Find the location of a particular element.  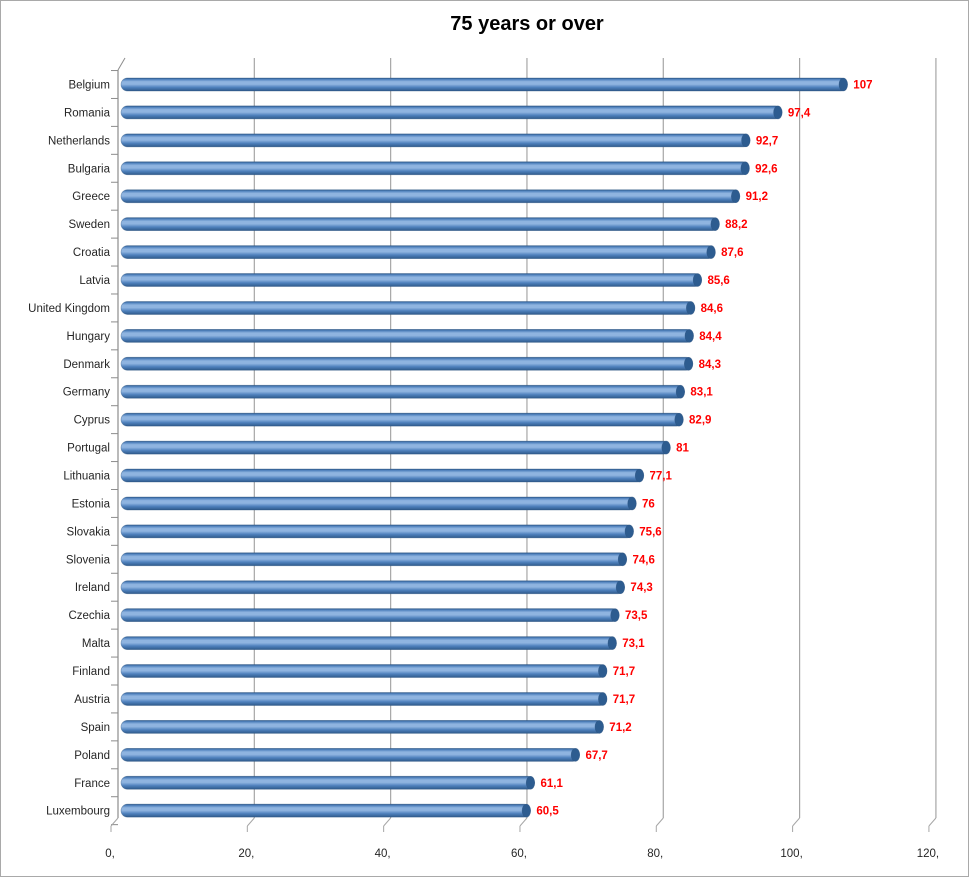

category-label: Malta is located at coordinates (96, 644).